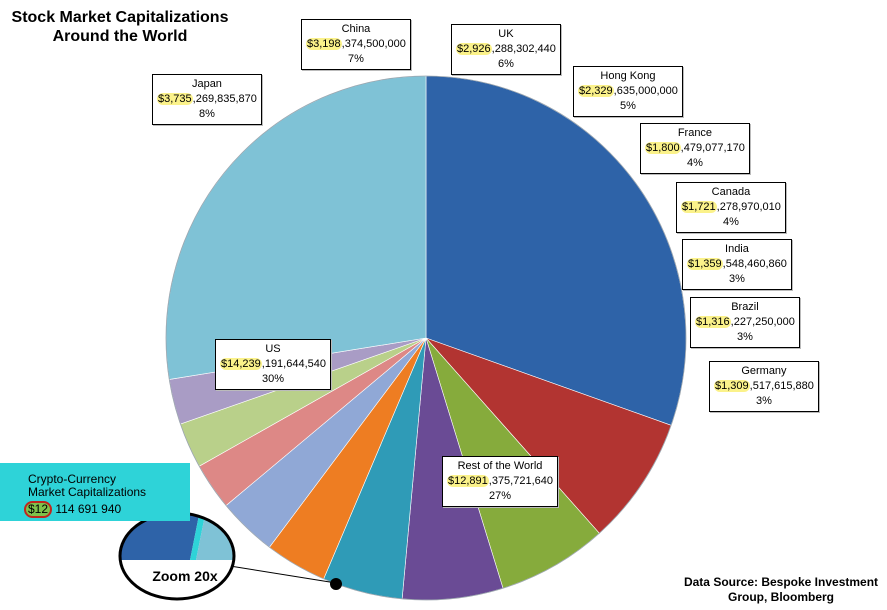 The image size is (887, 610). I want to click on chart-title-line-2: Around the World, so click(120, 36).